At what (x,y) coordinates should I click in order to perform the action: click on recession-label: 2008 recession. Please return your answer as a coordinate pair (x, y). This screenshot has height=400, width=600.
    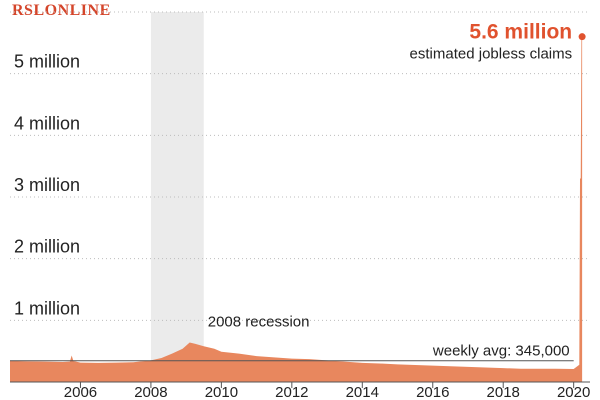
    Looking at the image, I should click on (259, 321).